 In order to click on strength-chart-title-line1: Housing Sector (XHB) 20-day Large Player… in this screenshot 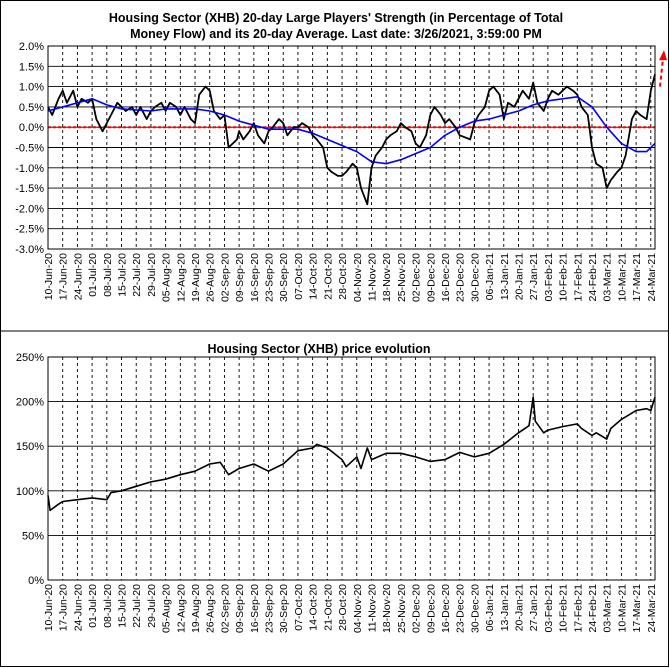, I will do `click(336, 18)`.